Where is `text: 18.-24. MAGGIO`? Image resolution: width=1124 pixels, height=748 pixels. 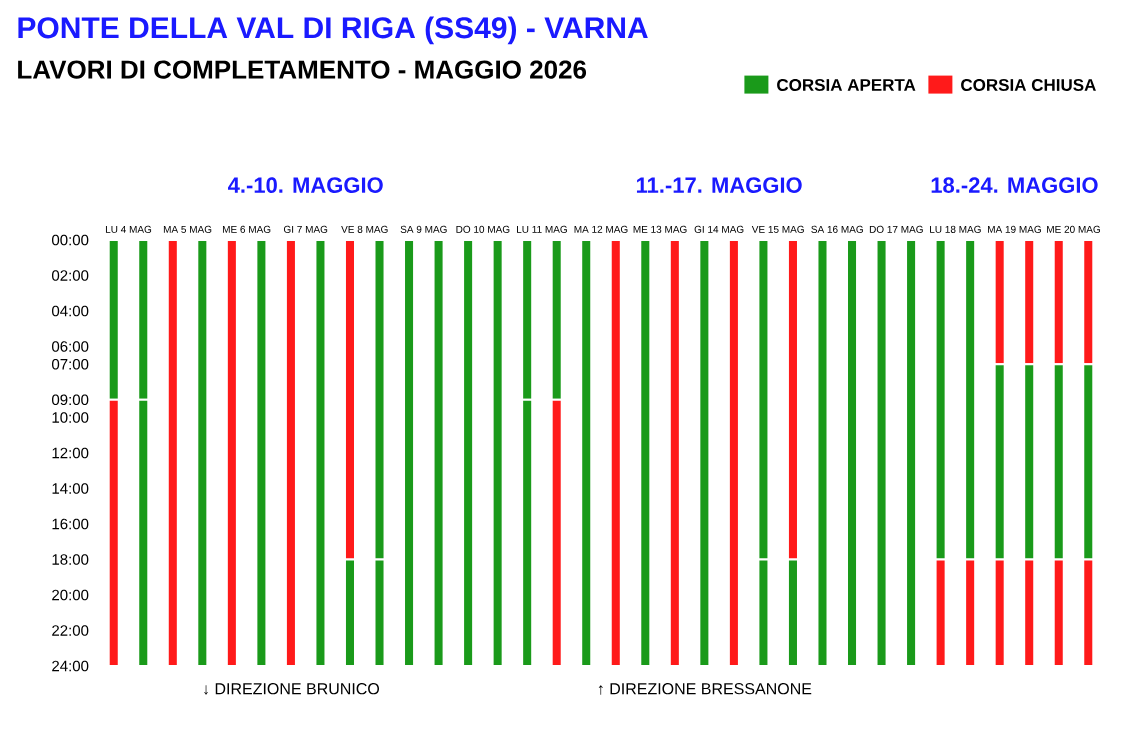 text: 18.-24. MAGGIO is located at coordinates (1014, 185).